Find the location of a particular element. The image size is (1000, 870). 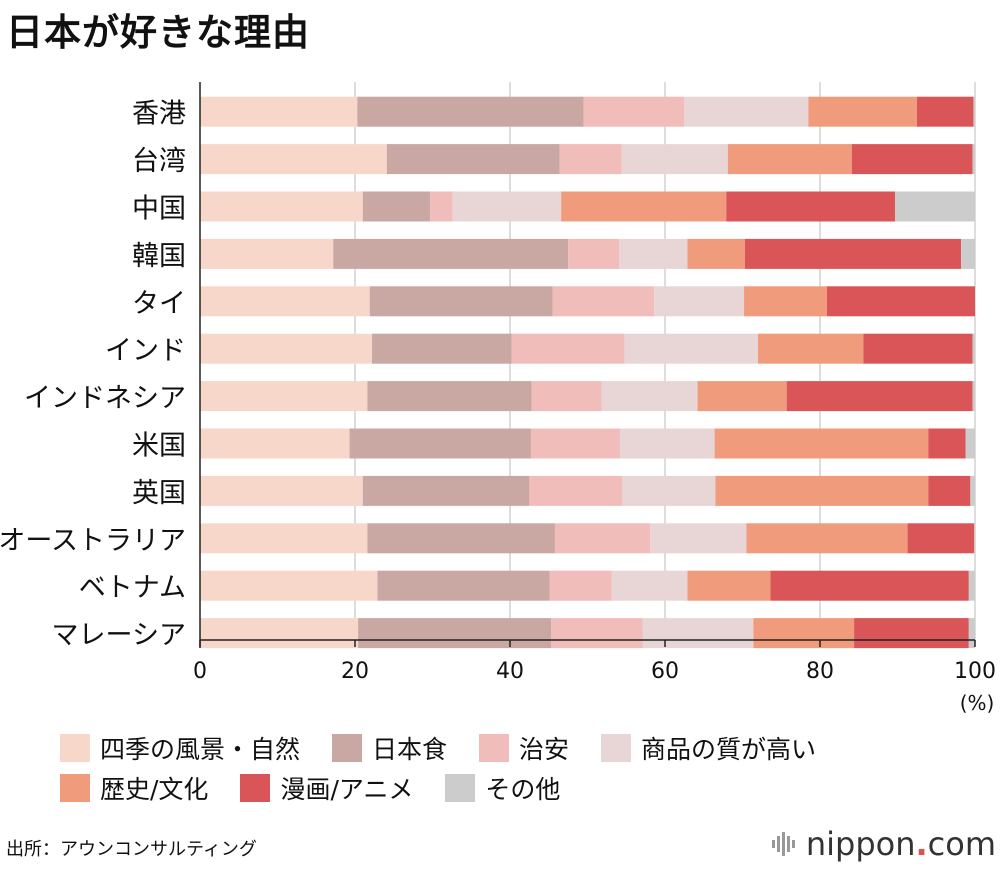

legend-item: 治安 is located at coordinates (524, 748).